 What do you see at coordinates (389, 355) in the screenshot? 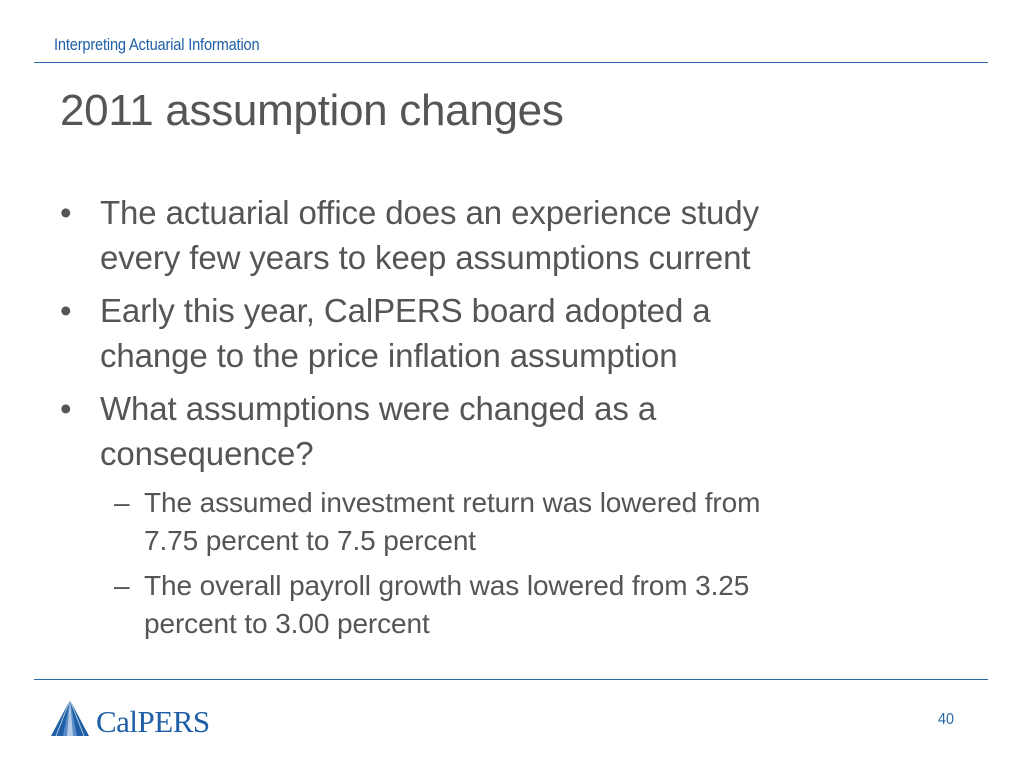
I see `bullet-line: change to the price inflation assumption` at bounding box center [389, 355].